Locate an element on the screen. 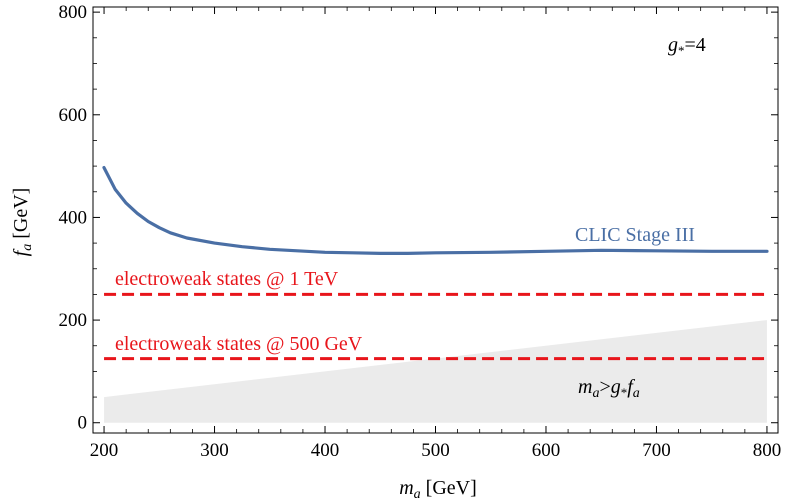 This screenshot has width=787, height=498. region-label: ma>g*fa is located at coordinates (609, 388).